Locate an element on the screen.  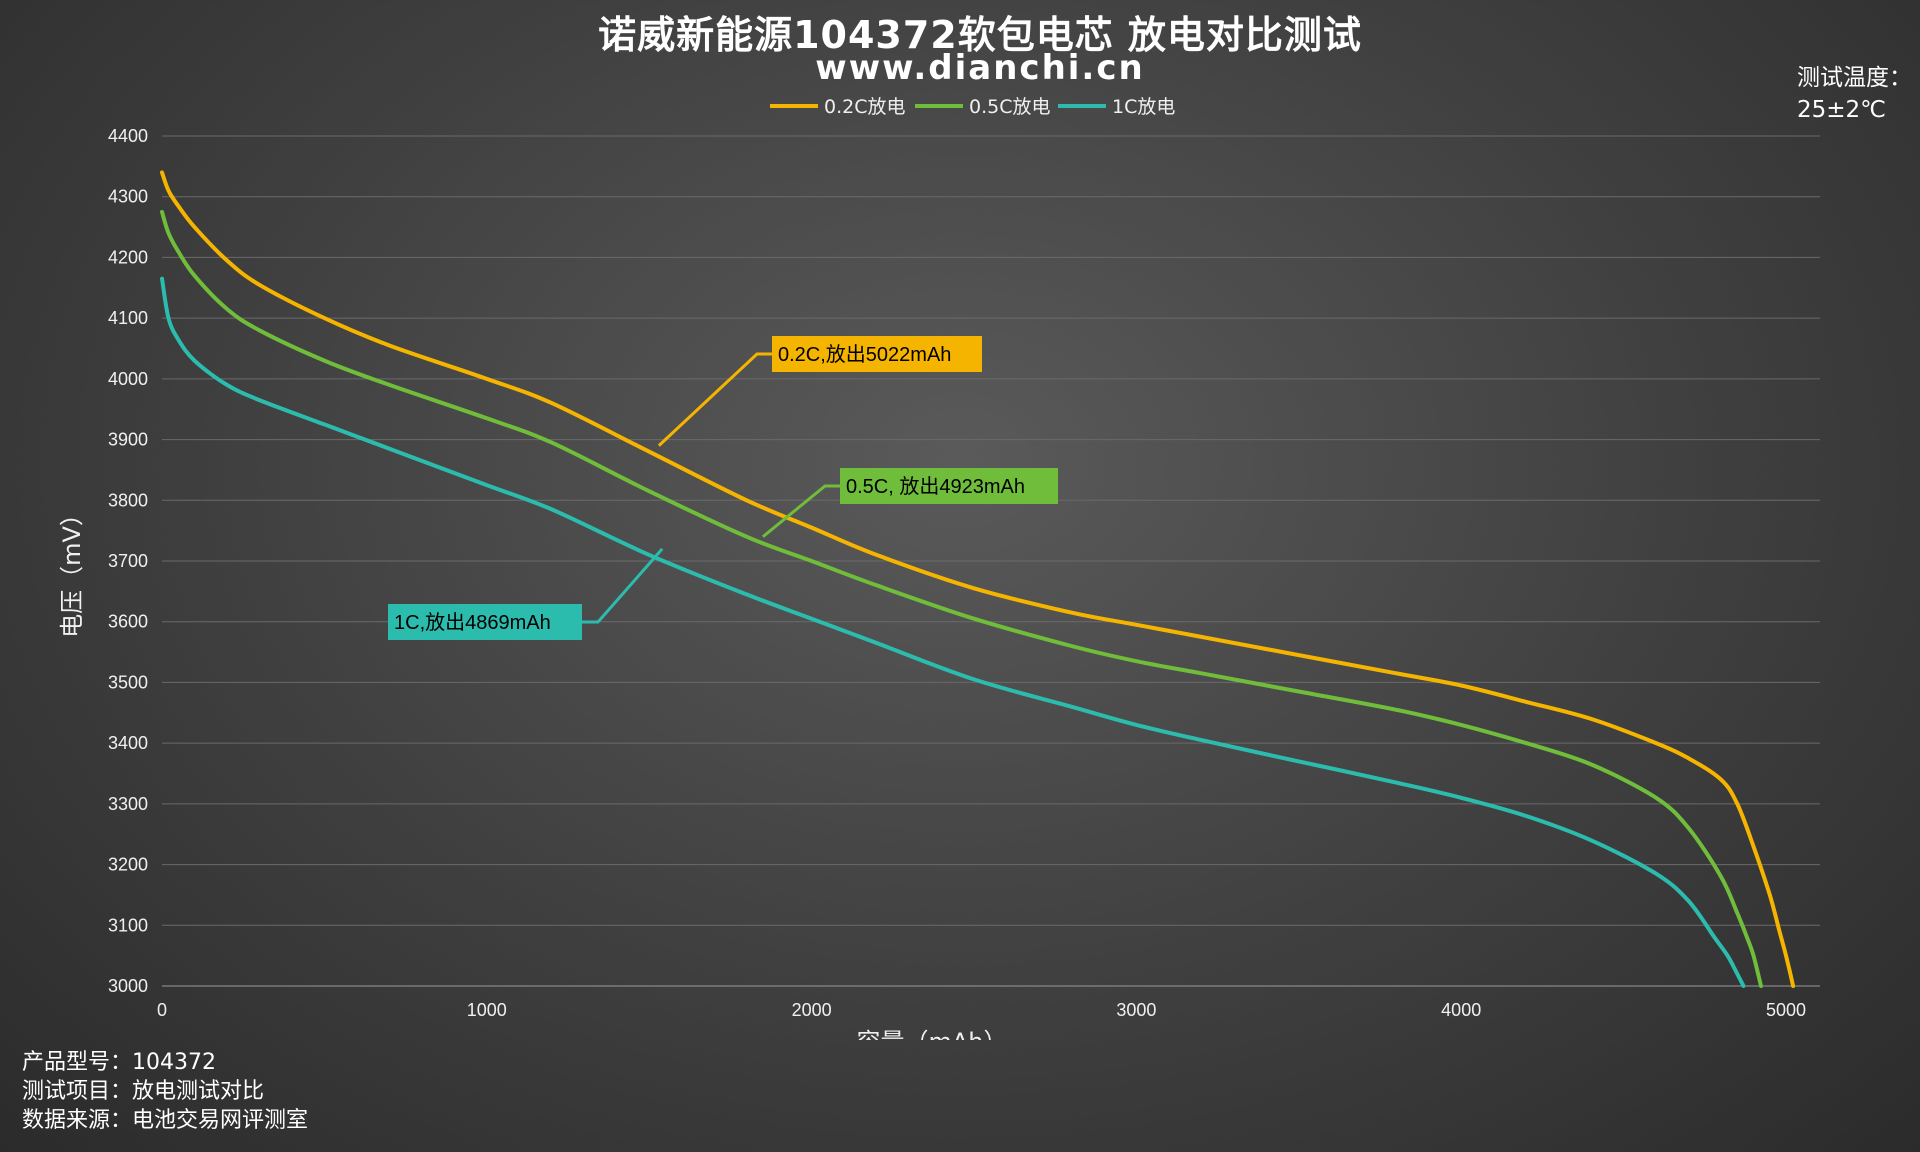
legend-item-2: 1C放电 is located at coordinates (1116, 107).